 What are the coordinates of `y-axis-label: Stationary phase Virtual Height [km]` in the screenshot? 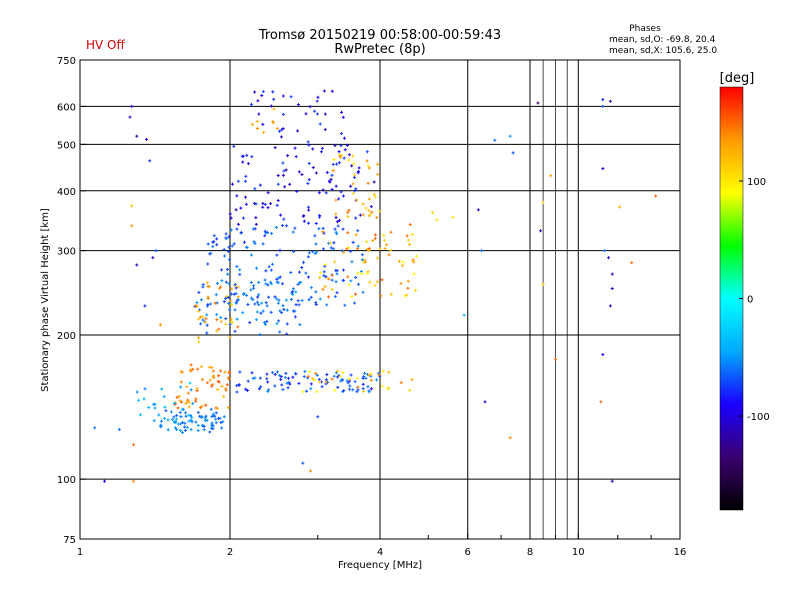 It's located at (45, 300).